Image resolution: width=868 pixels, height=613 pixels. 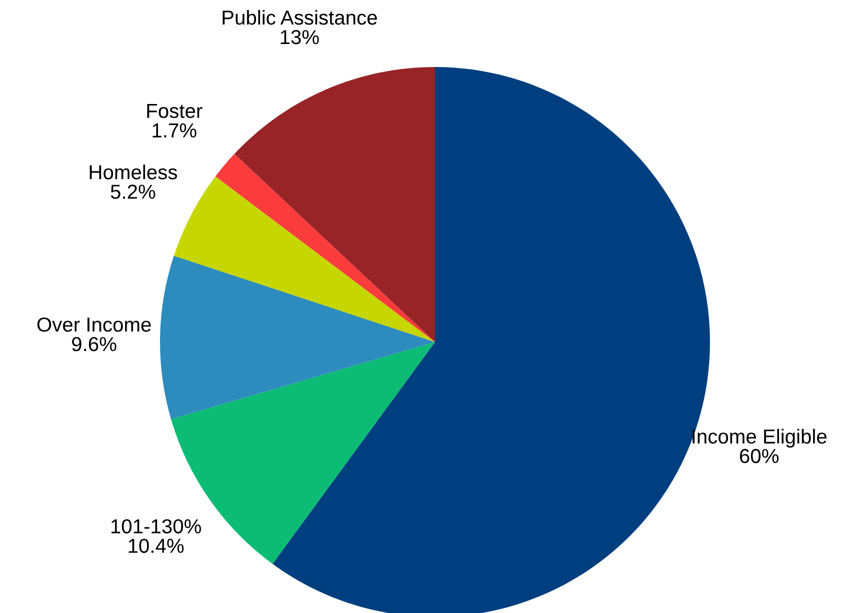 What do you see at coordinates (156, 545) in the screenshot?
I see `data-label: 10.4%` at bounding box center [156, 545].